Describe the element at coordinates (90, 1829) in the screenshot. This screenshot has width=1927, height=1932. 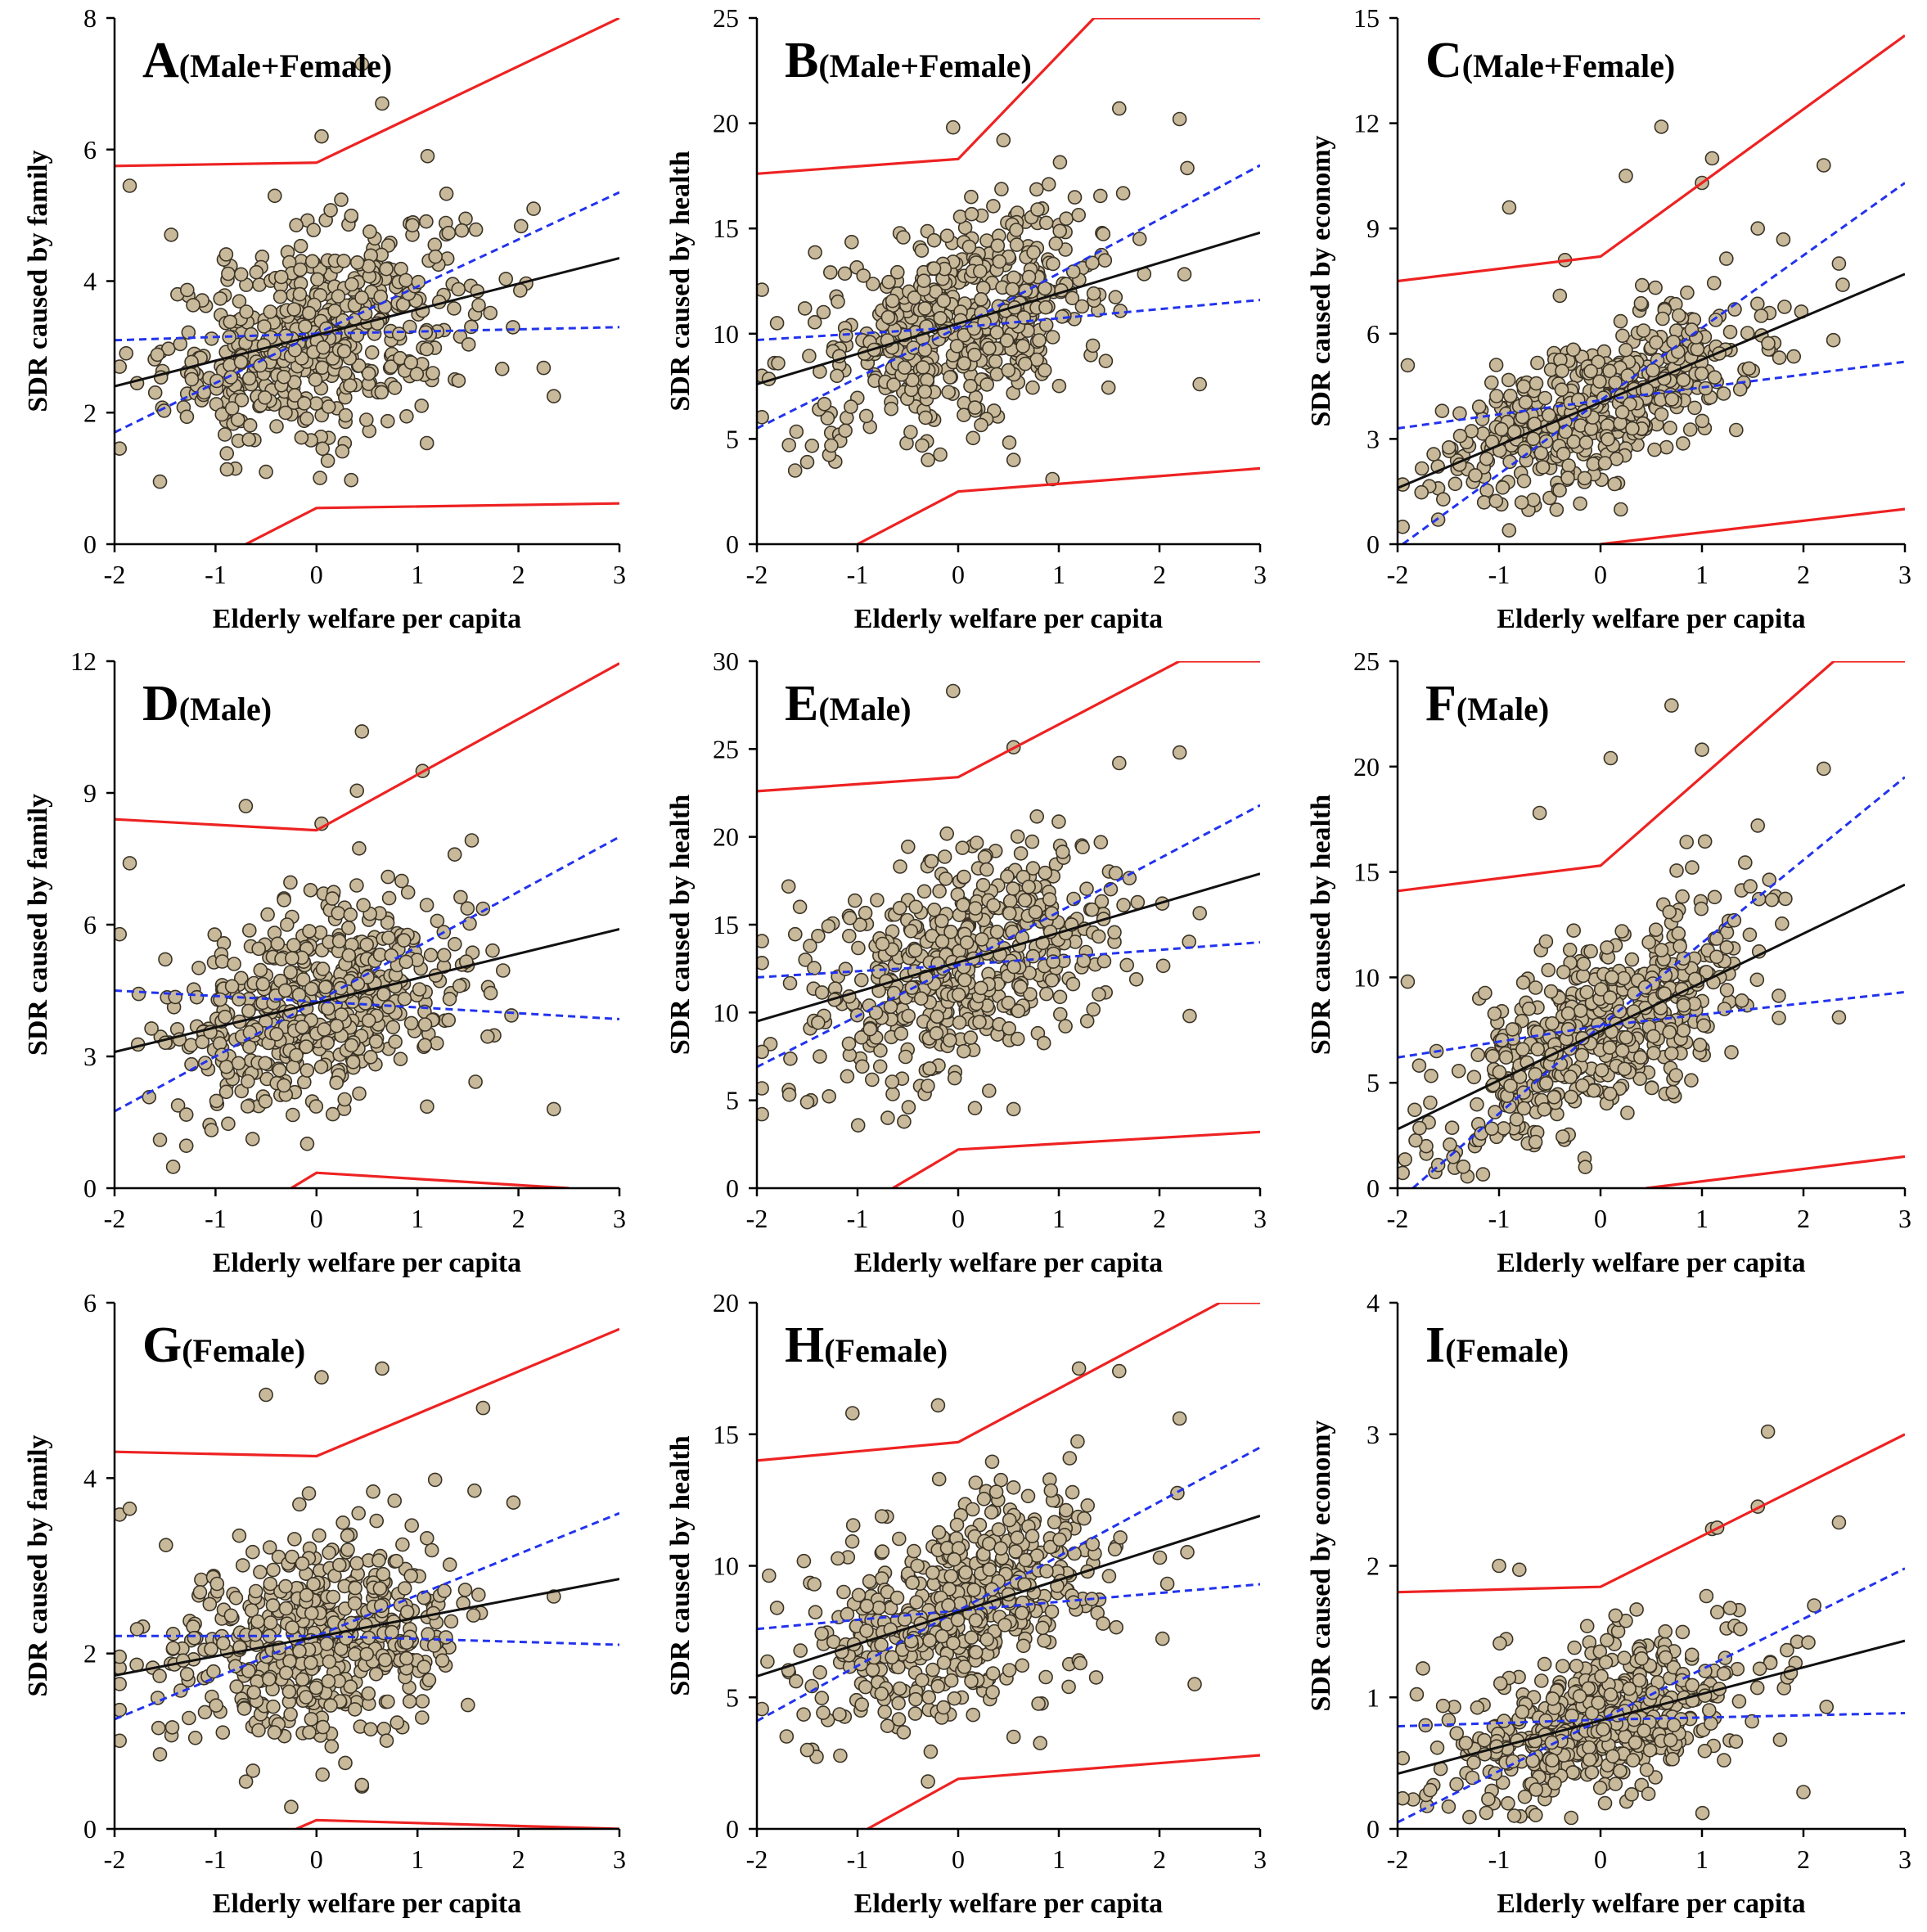
I see `y-tick-label: 0` at that location.